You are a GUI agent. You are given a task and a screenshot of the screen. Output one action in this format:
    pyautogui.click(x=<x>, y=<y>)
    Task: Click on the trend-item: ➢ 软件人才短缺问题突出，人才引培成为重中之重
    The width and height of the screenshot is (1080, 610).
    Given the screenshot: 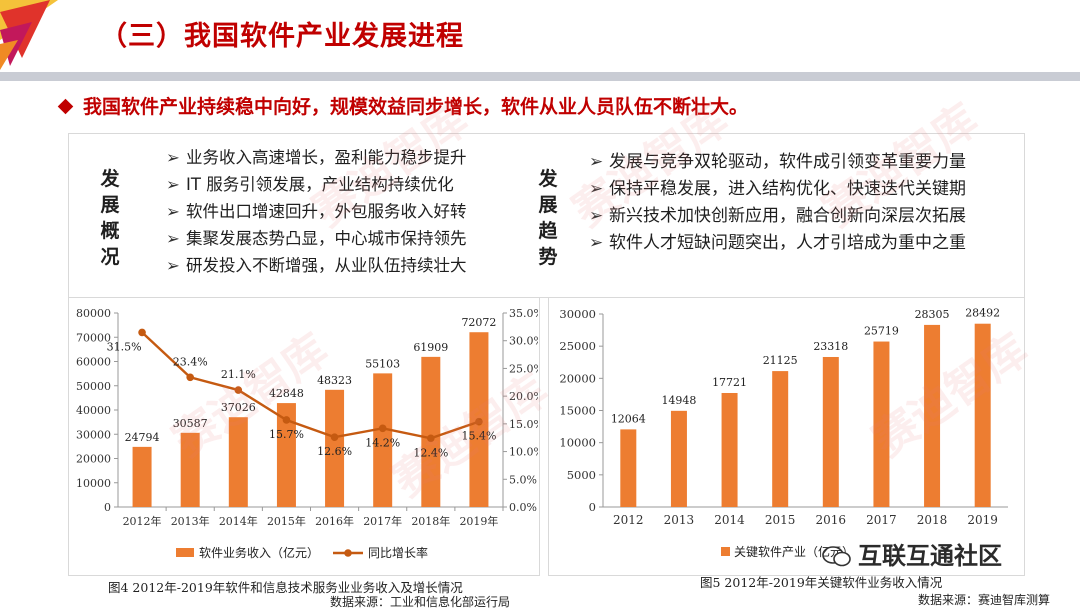 What is the action you would take?
    pyautogui.click(x=777, y=243)
    